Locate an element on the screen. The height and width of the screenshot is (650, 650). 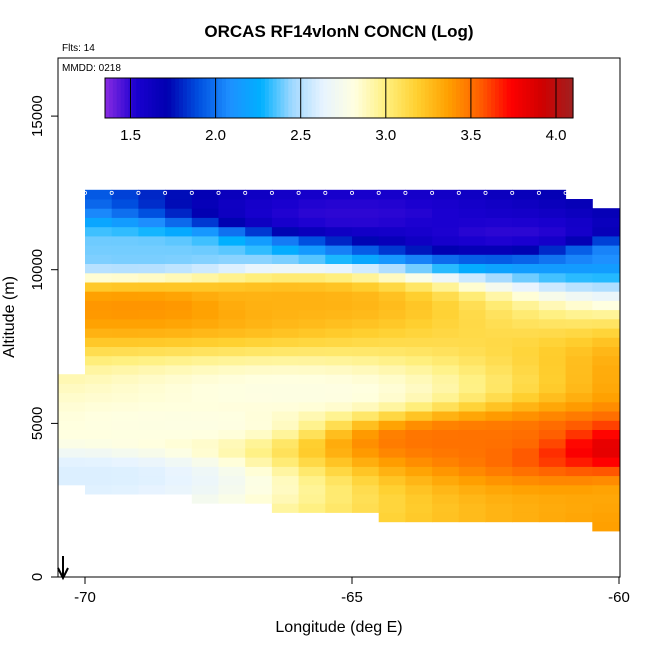
x-tick-label: -65 is located at coordinates (352, 597).